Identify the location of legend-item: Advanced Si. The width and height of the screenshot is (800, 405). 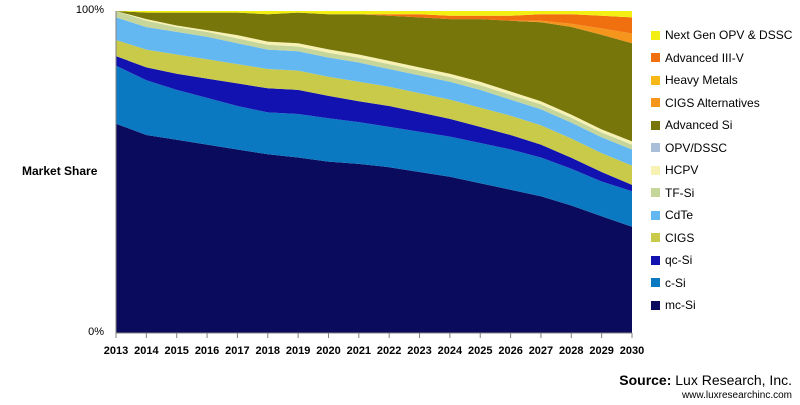
(725, 125).